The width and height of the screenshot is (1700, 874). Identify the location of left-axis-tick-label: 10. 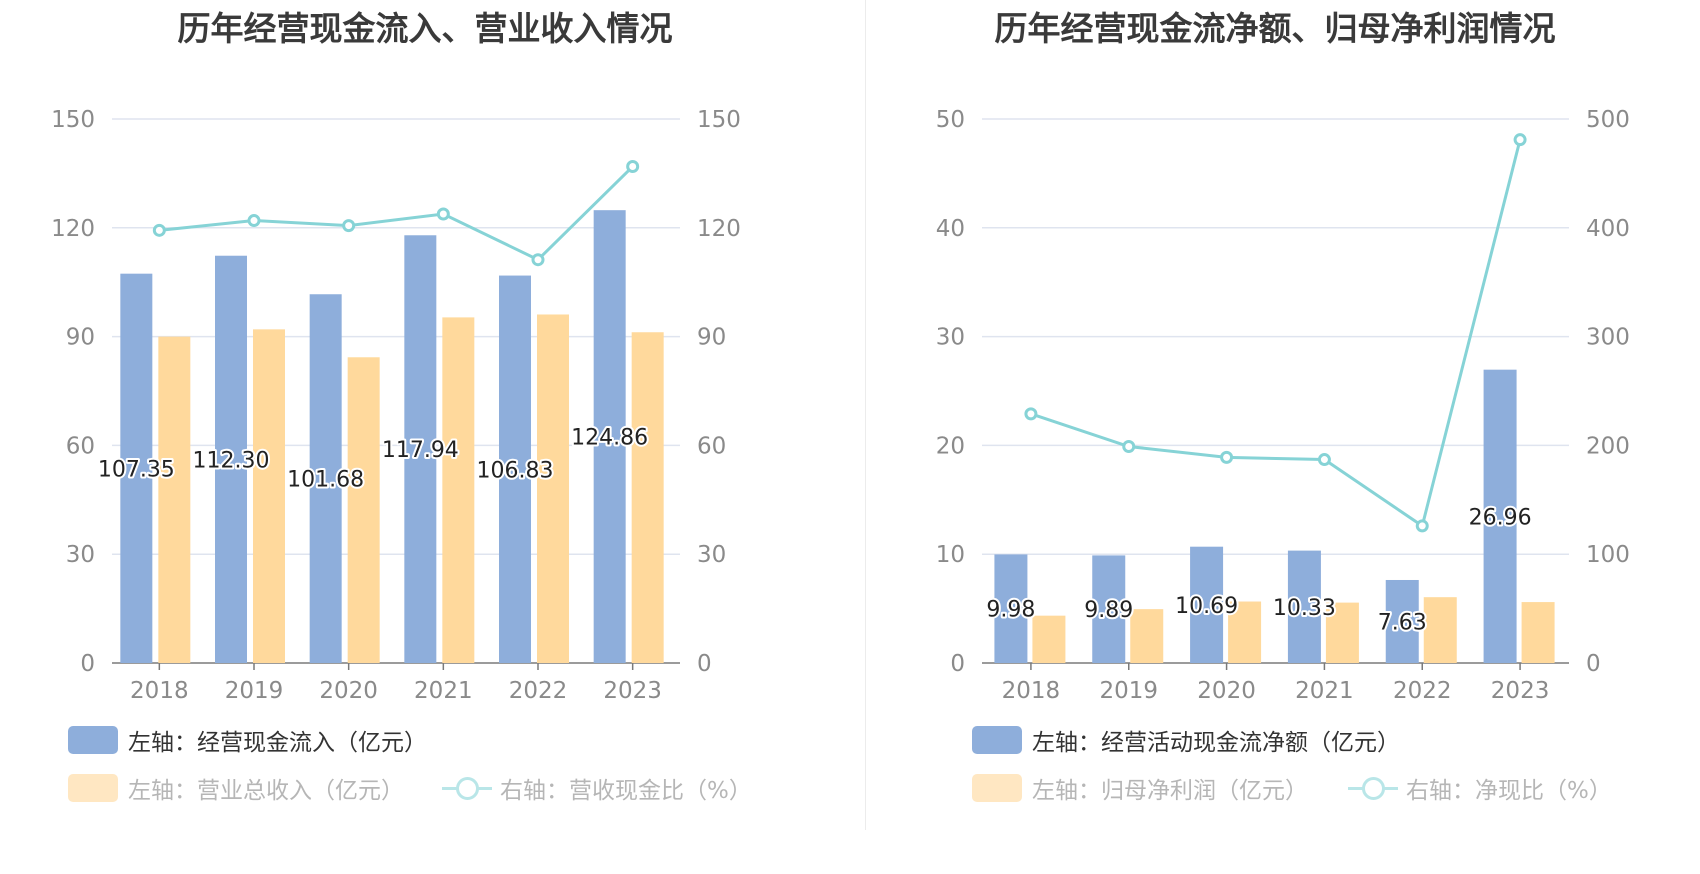
(950, 555).